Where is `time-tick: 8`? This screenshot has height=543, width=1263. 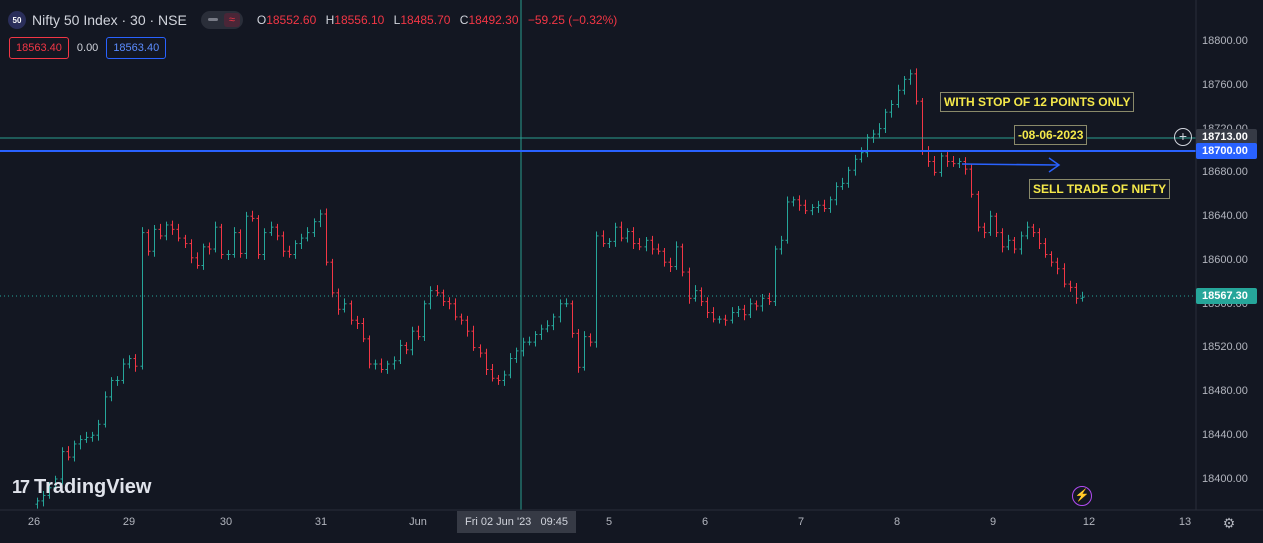
time-tick: 8 is located at coordinates (897, 522).